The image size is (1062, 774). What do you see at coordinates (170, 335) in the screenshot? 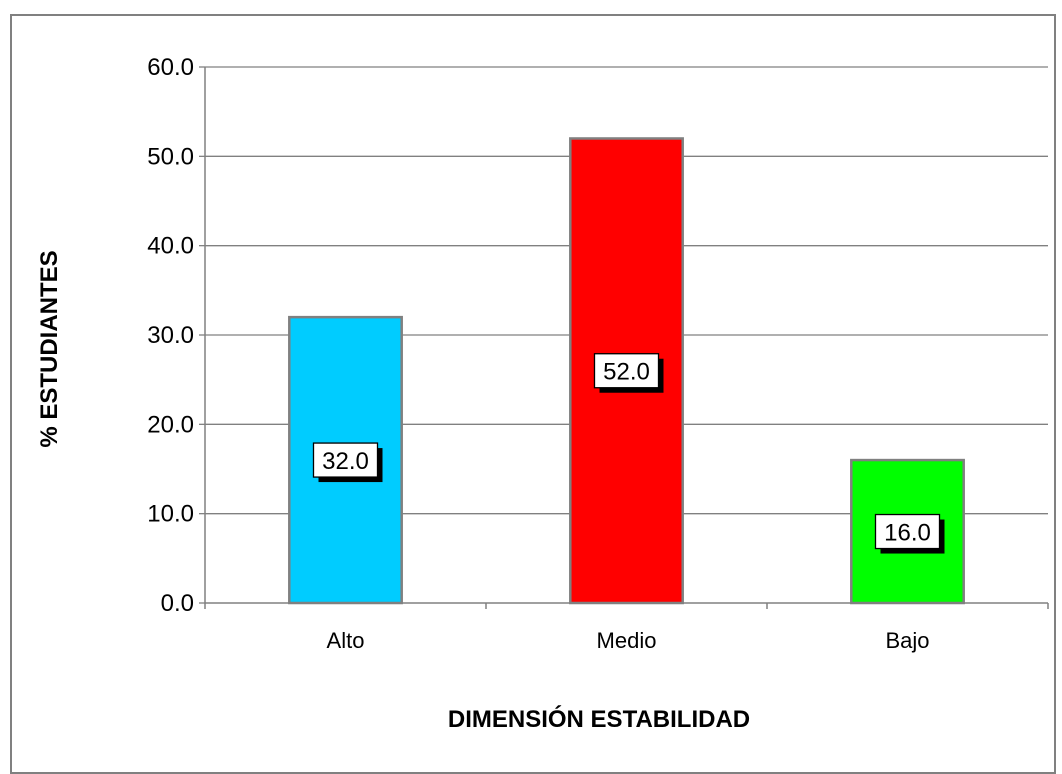
I see `y-tick-label: 30.0` at bounding box center [170, 335].